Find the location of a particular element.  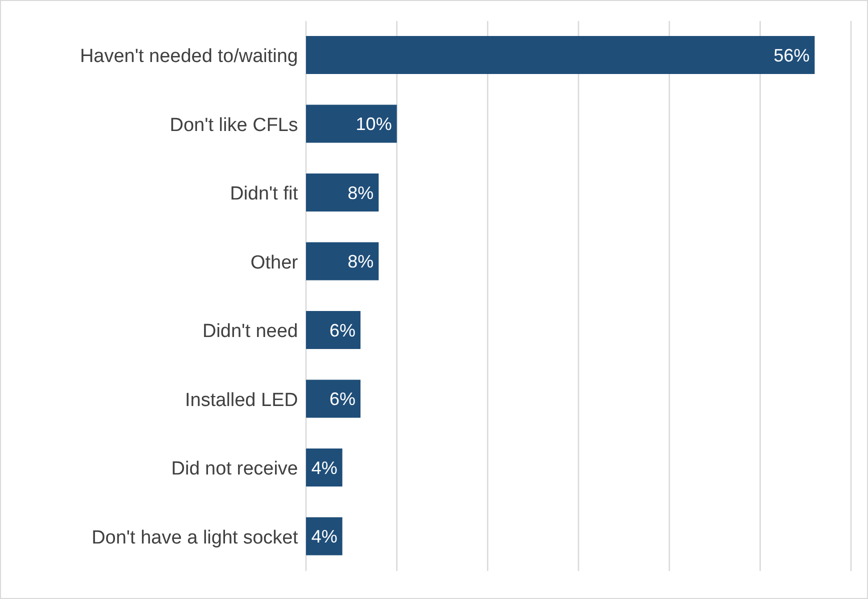

y-tick-label: Didn't fit is located at coordinates (264, 194).